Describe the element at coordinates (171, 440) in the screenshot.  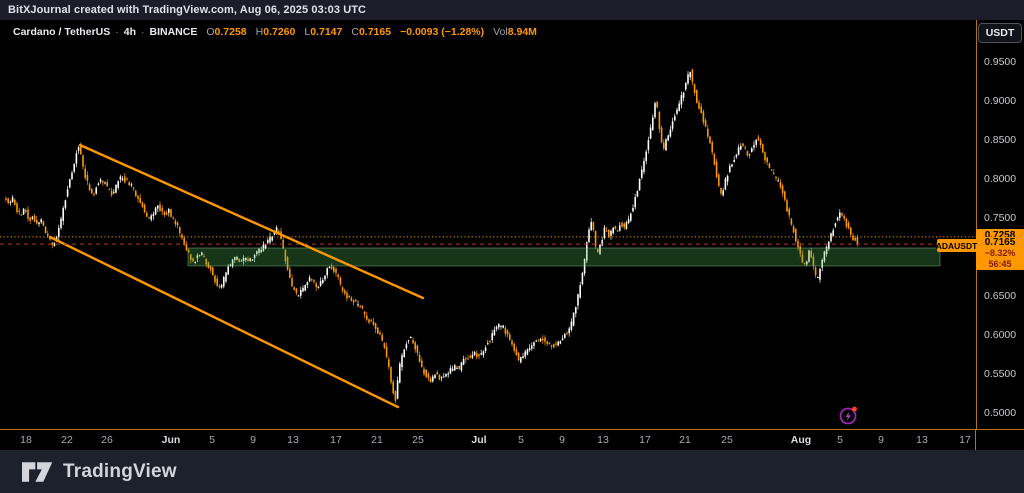
I see `time-tick-month-label: Jun` at that location.